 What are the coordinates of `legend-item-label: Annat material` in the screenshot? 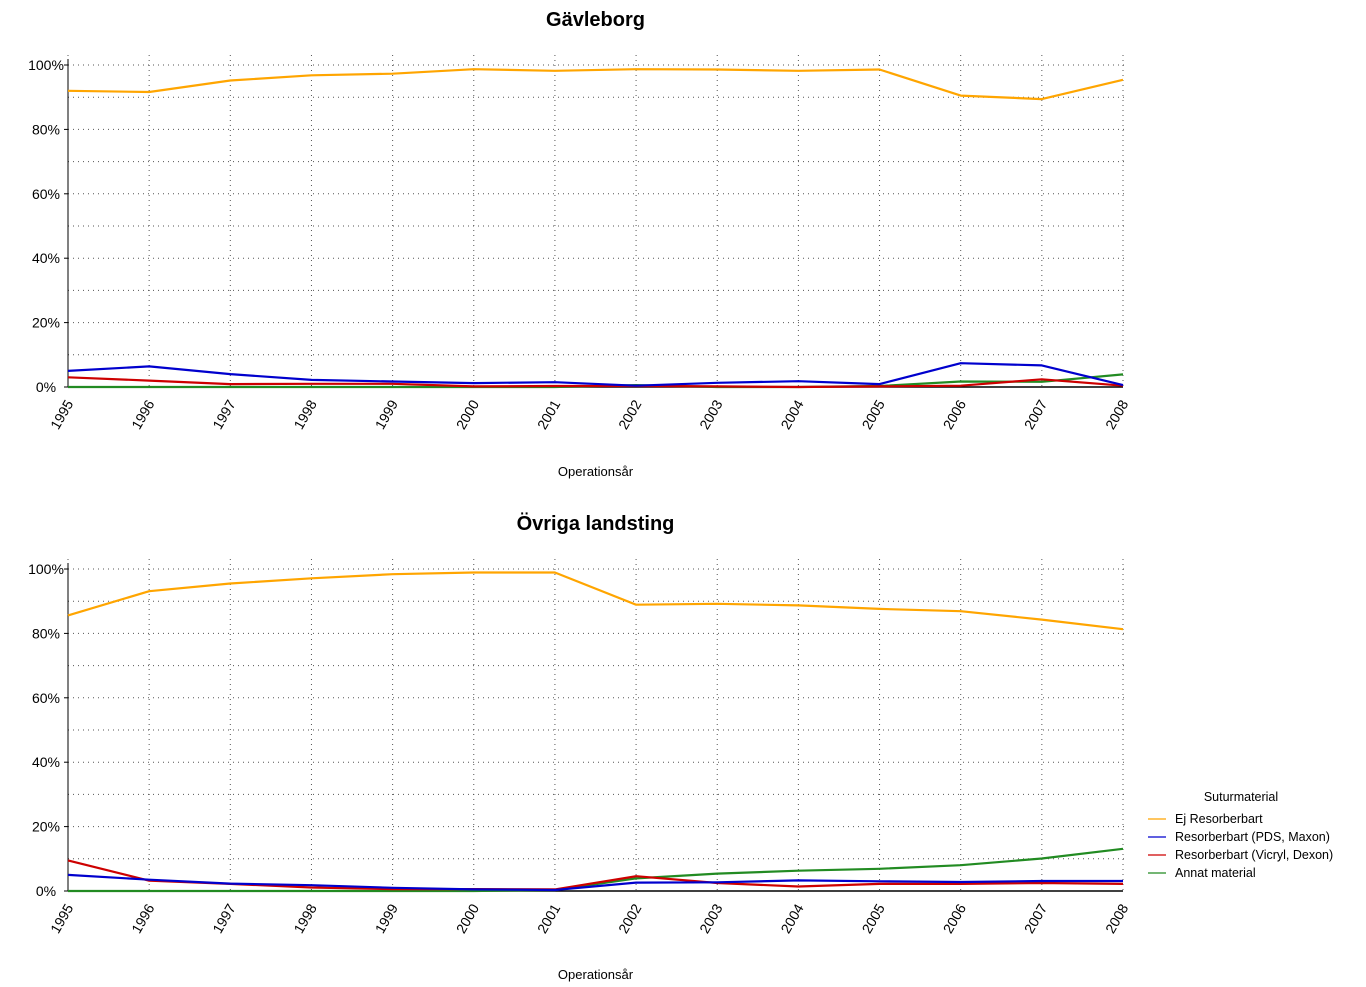 It's located at (1215, 873).